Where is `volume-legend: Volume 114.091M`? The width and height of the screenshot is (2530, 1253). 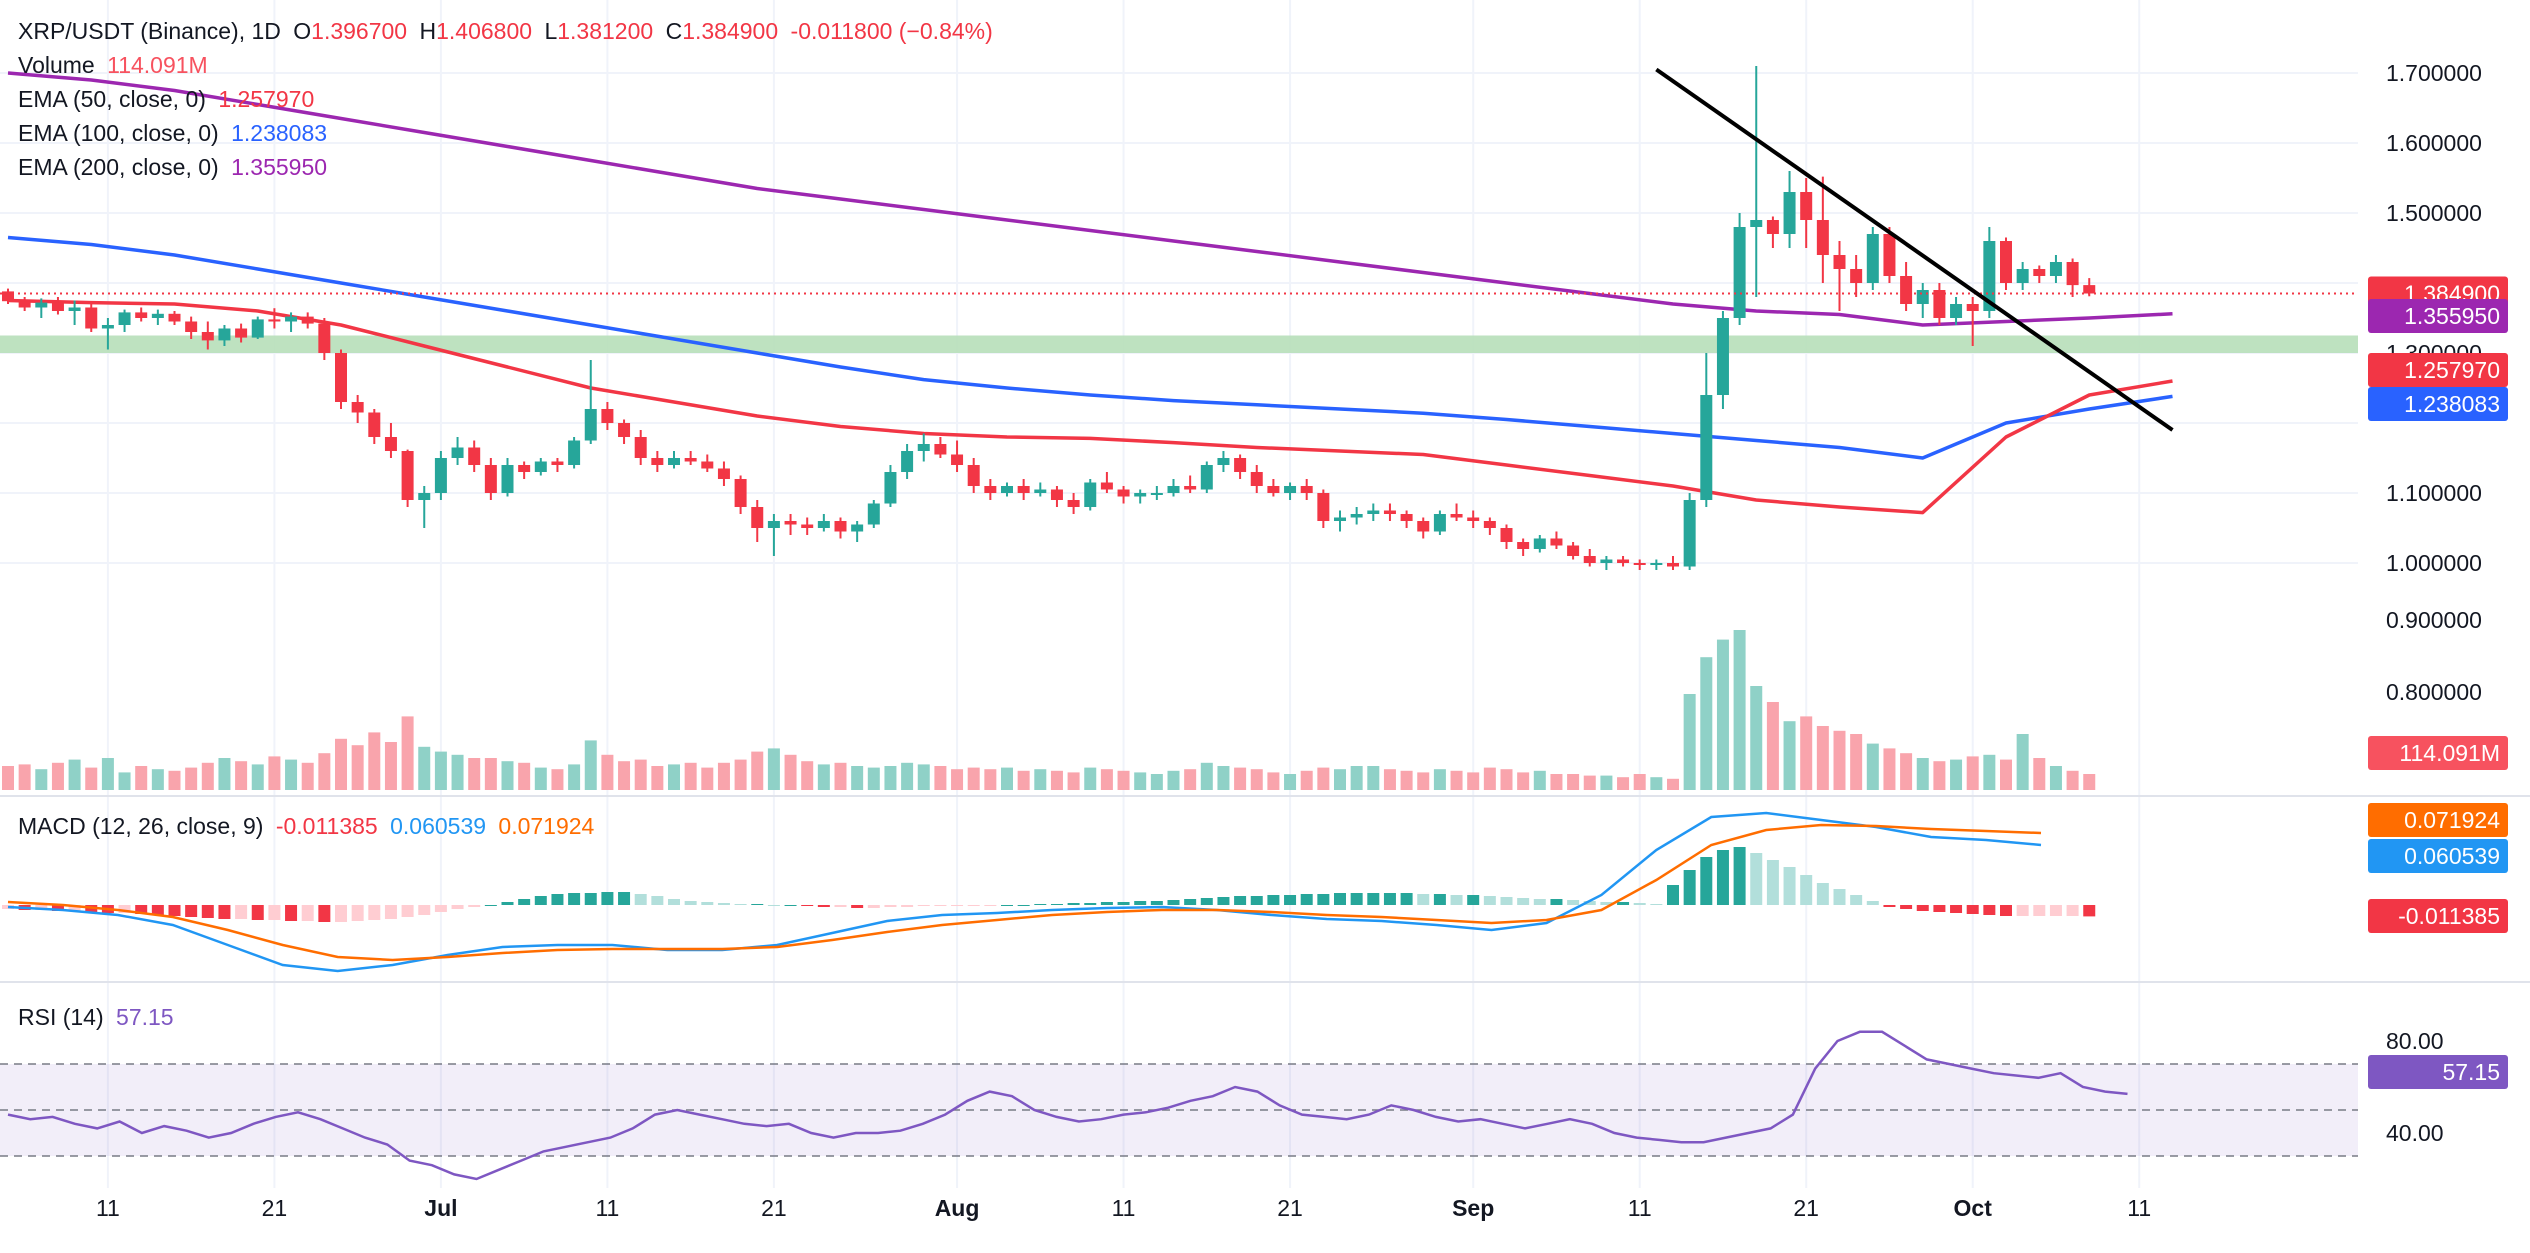
volume-legend: Volume 114.091M is located at coordinates (116, 65).